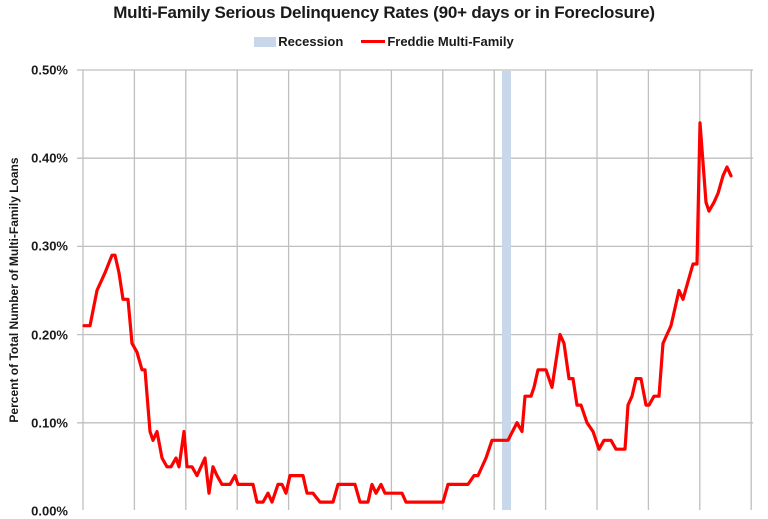 This screenshot has height=519, width=768. I want to click on recession-band, so click(506, 290).